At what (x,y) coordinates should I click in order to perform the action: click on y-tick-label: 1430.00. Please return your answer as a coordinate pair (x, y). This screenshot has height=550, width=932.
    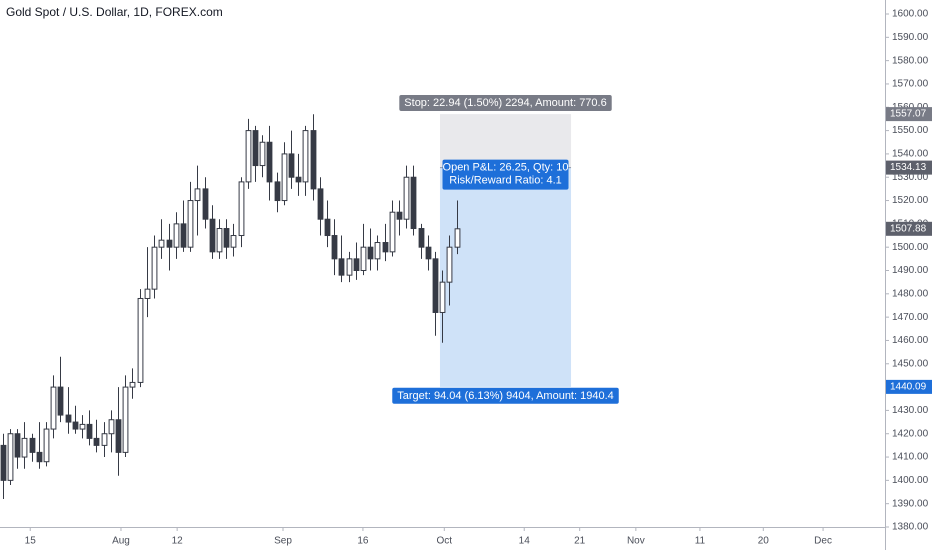
    Looking at the image, I should click on (910, 410).